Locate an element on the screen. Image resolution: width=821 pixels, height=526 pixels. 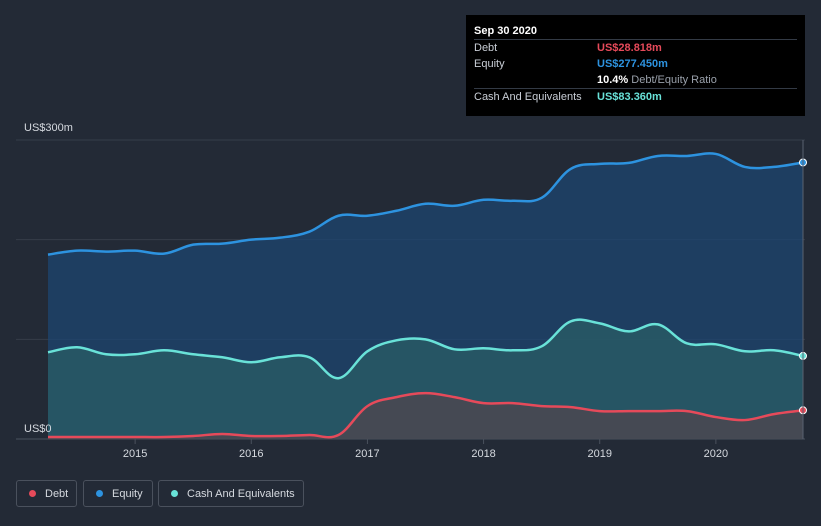
legend-item-equity: Equity is located at coordinates (118, 493).